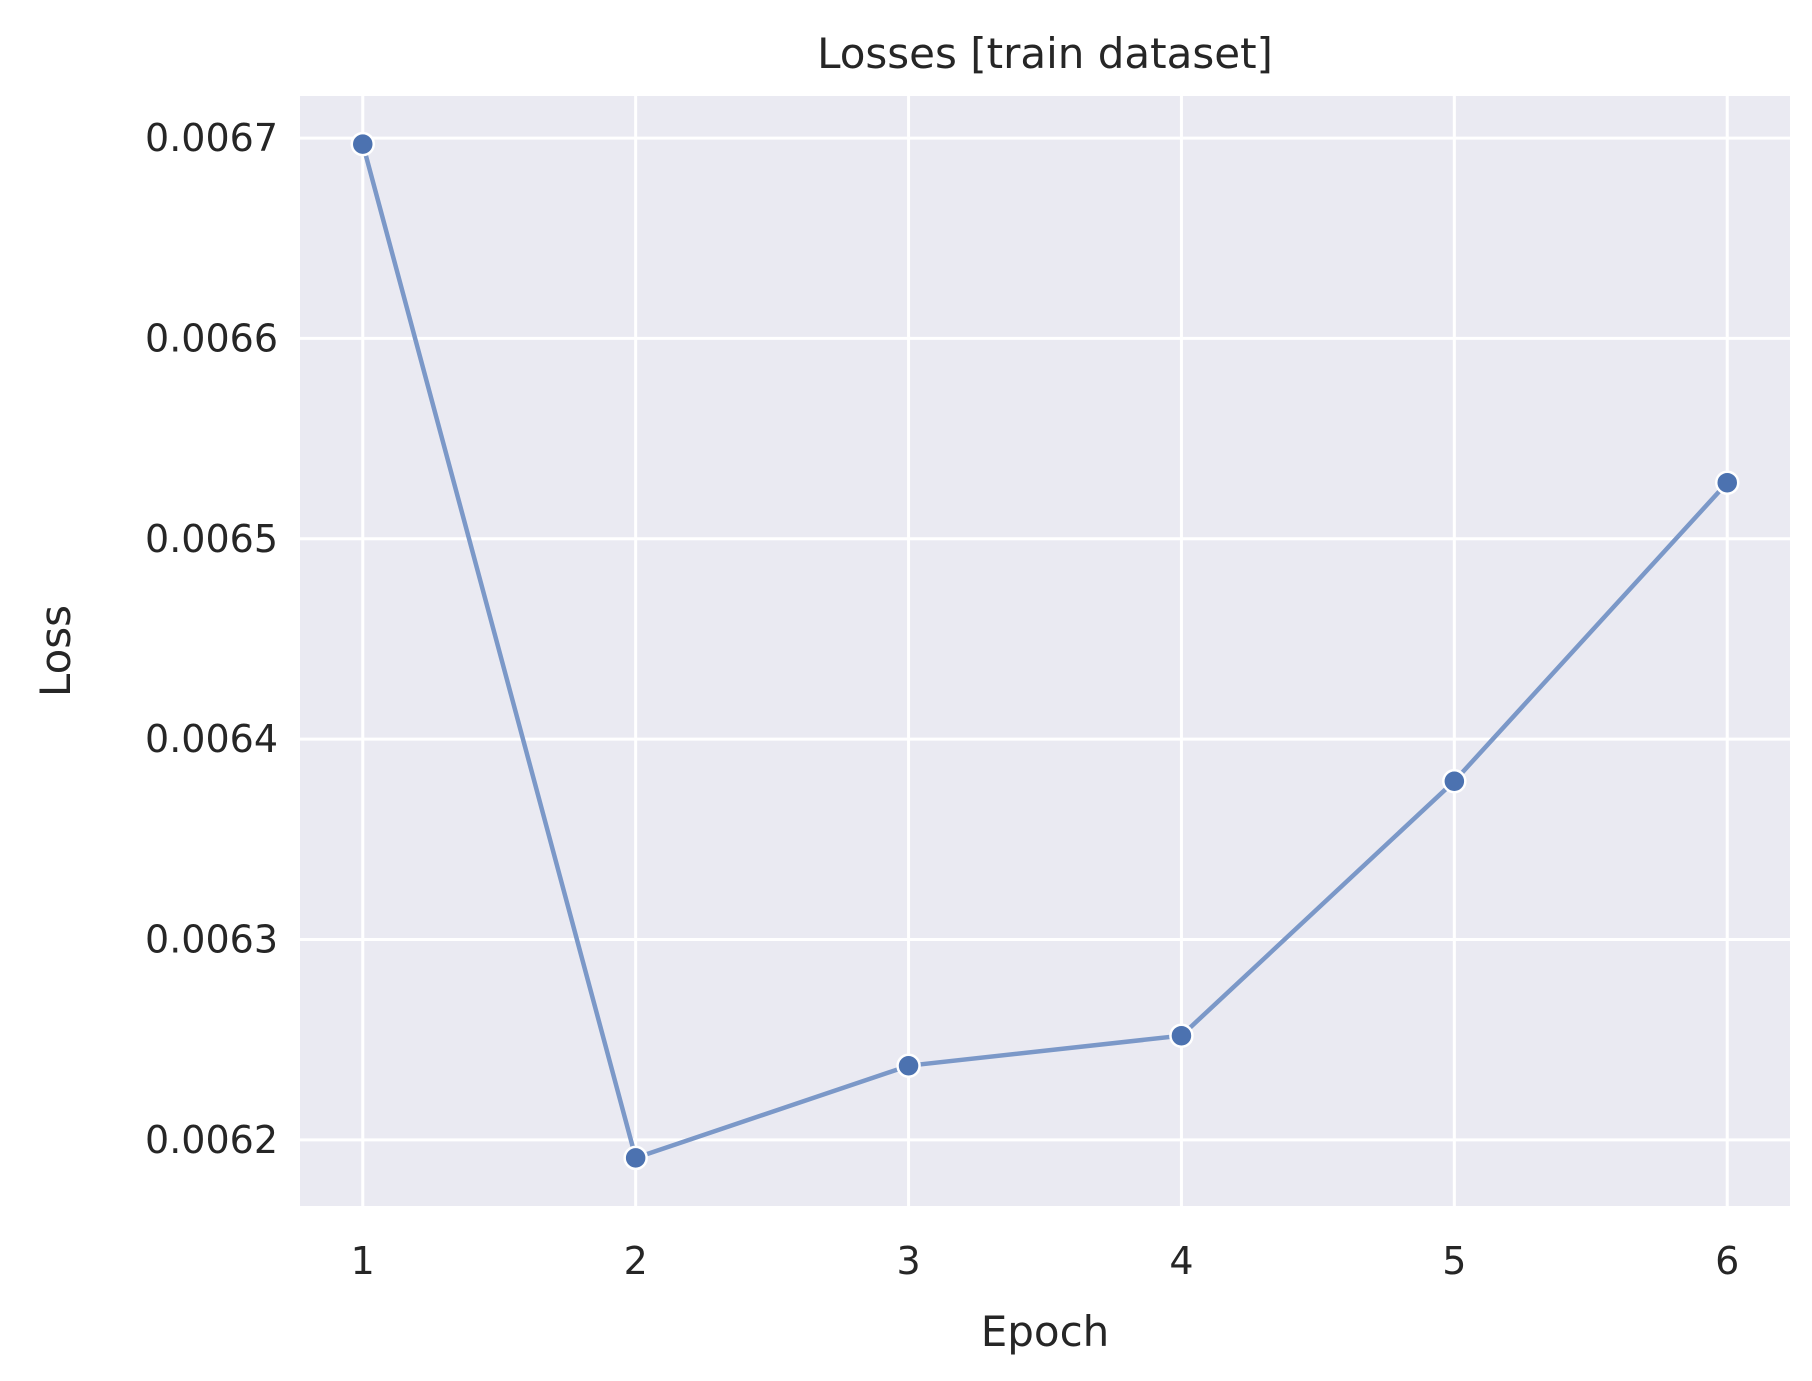 The width and height of the screenshot is (1812, 1381). Describe the element at coordinates (55, 651) in the screenshot. I see `y-axis-label: Loss` at that location.